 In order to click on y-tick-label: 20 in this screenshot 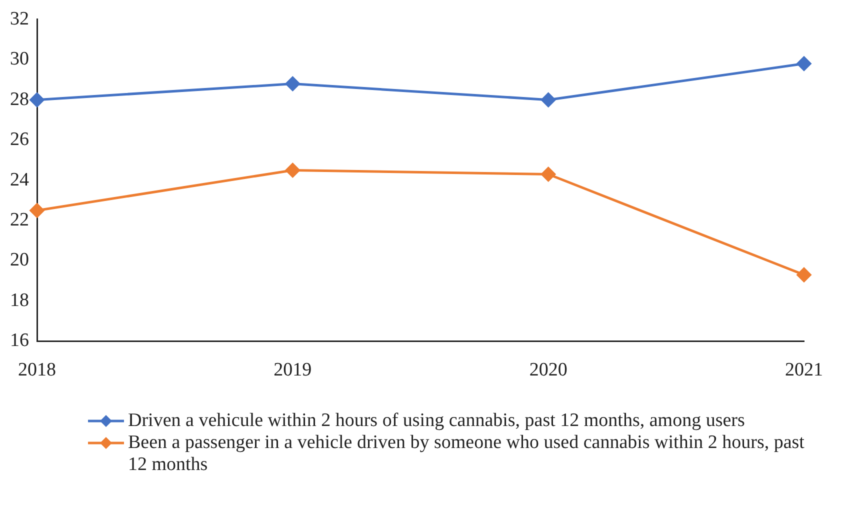, I will do `click(19, 260)`.